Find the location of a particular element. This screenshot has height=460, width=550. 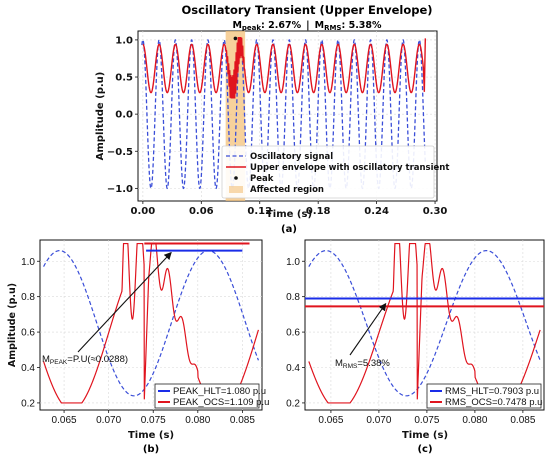

legend-label-region: Affected region is located at coordinates (287, 190).